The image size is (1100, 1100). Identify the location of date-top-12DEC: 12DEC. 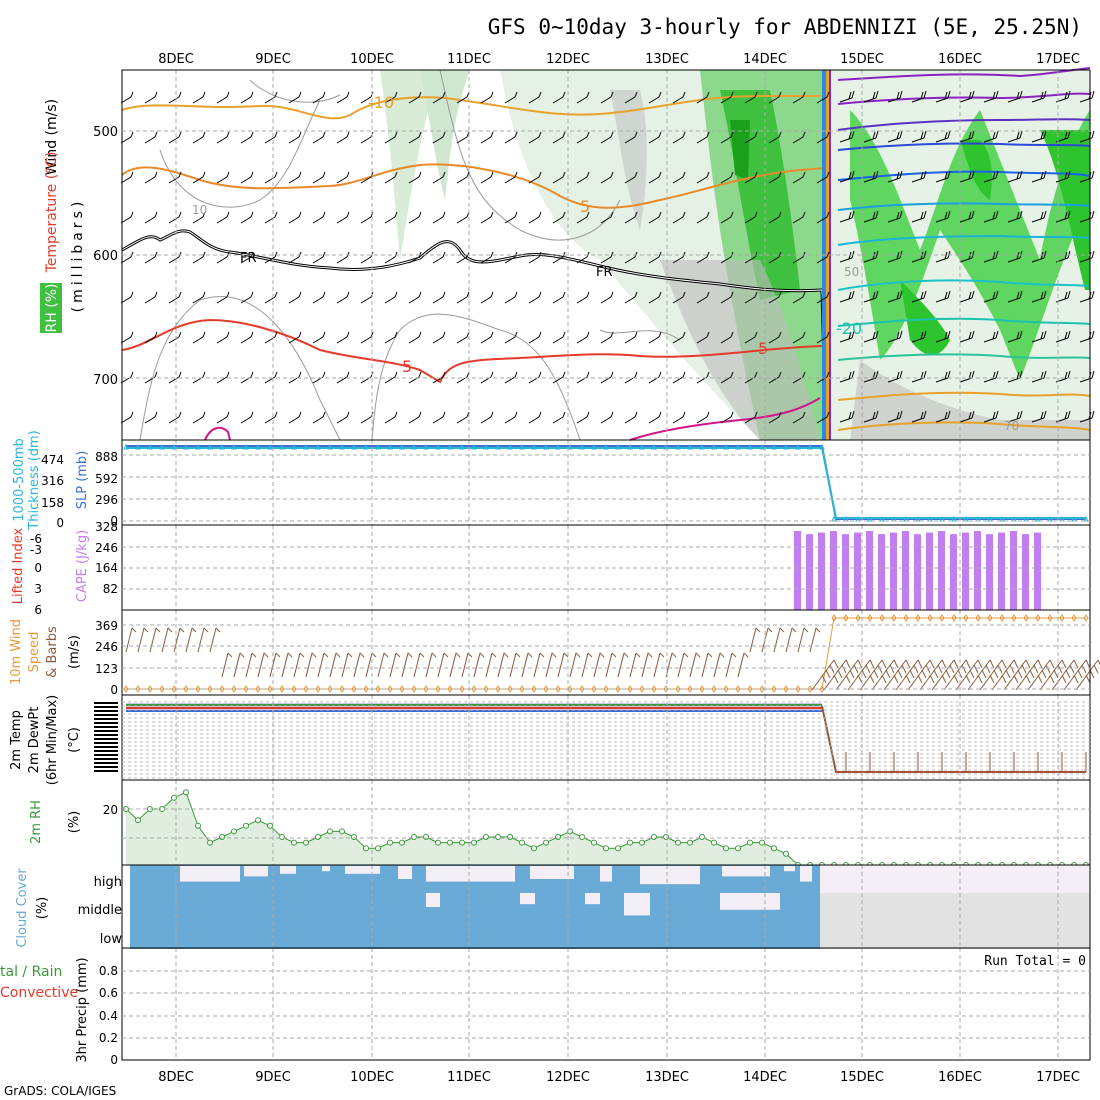
(568, 59).